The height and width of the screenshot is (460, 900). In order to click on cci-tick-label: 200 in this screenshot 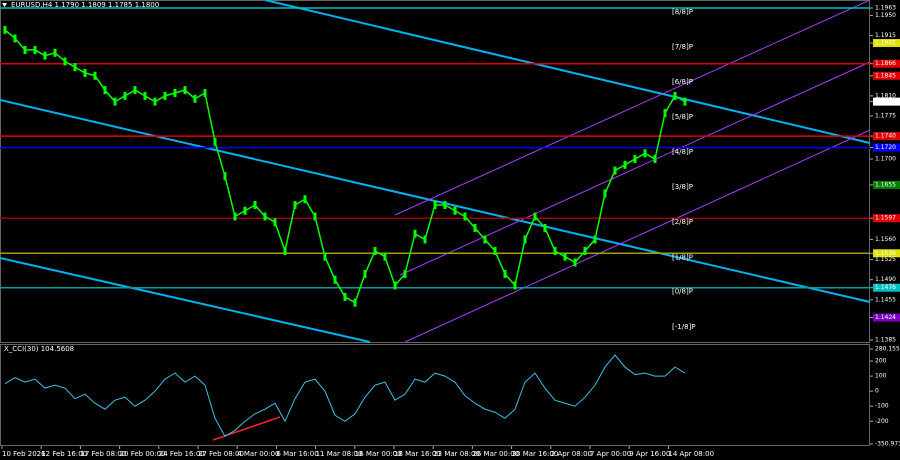, I will do `click(881, 361)`.